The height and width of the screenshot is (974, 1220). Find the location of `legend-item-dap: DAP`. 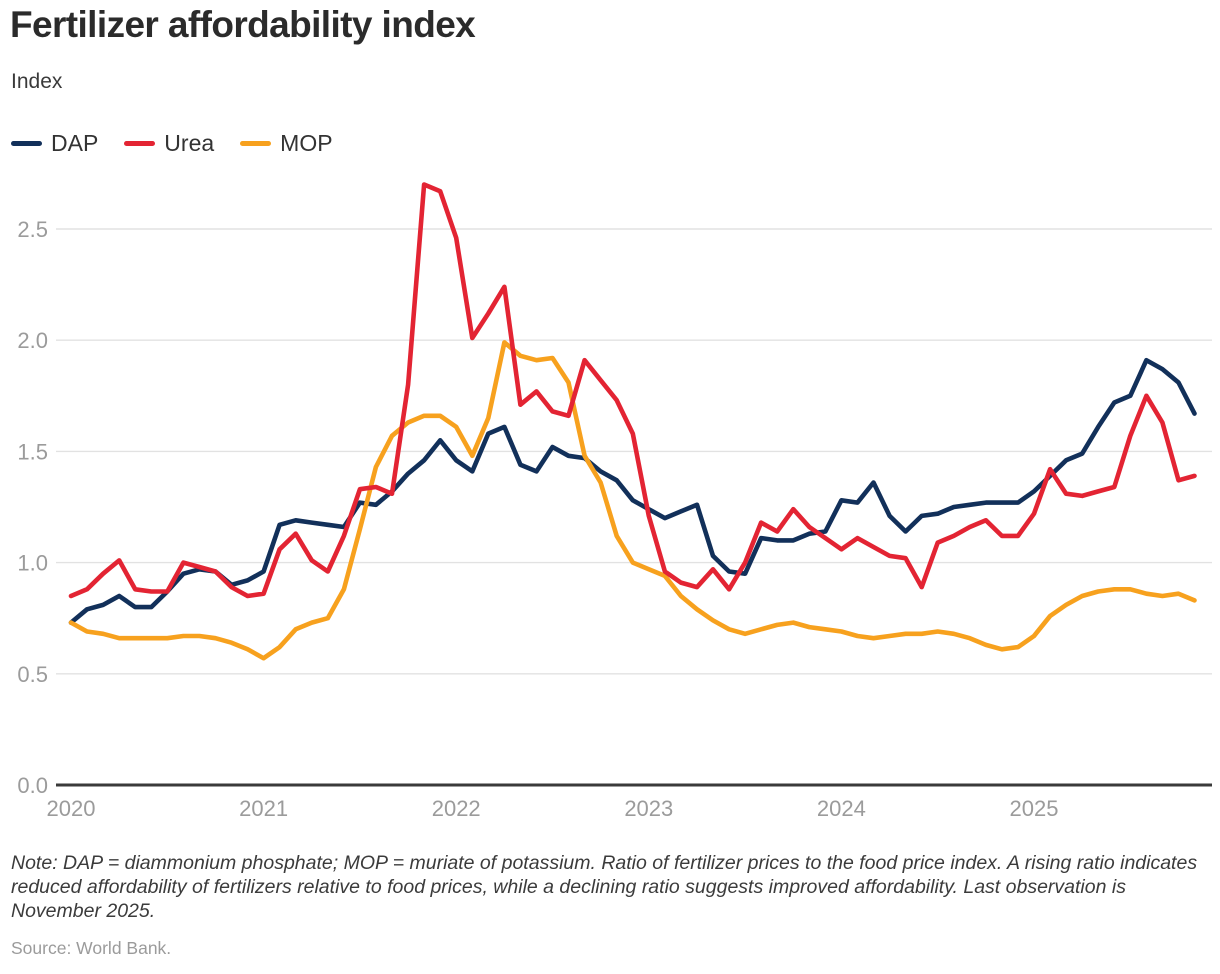

legend-item-dap: DAP is located at coordinates (54, 143).